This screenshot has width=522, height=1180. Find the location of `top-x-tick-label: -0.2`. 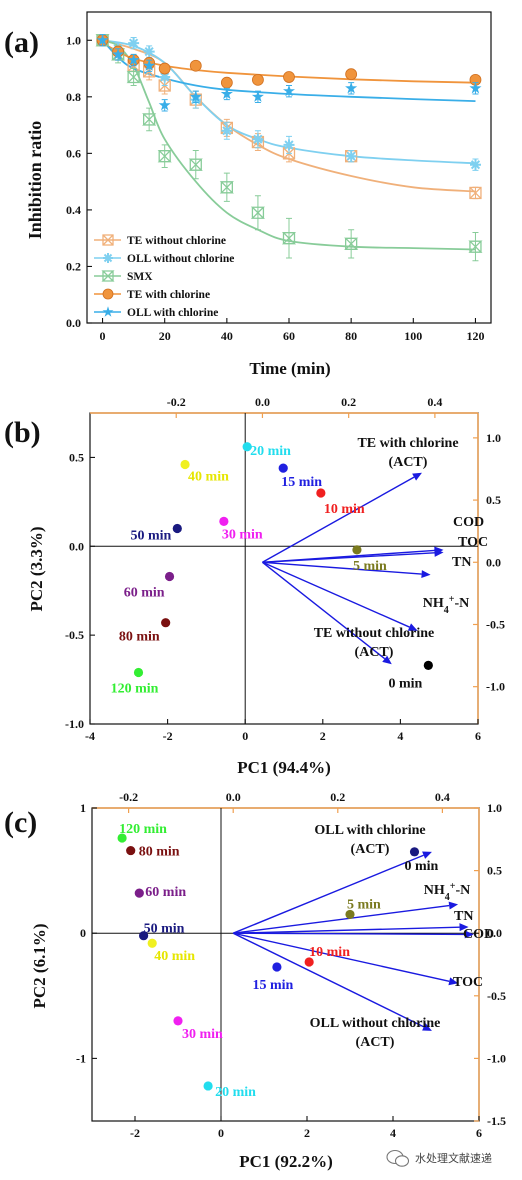

top-x-tick-label: -0.2 is located at coordinates (176, 402).